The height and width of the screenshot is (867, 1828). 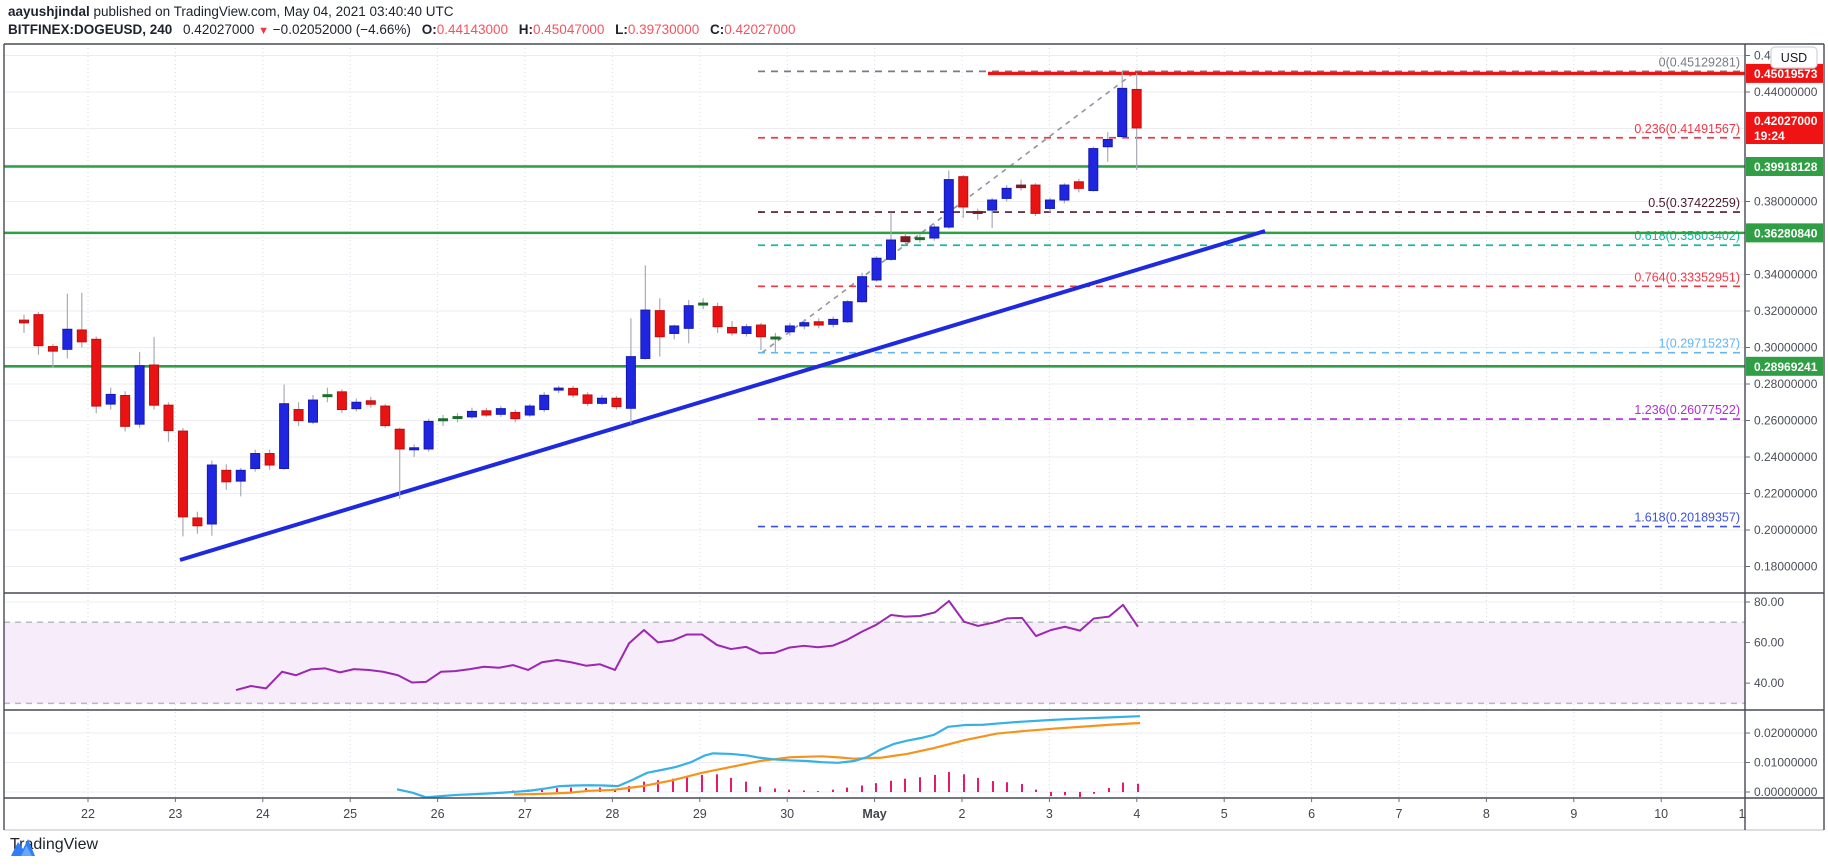 What do you see at coordinates (1694, 203) in the screenshot?
I see `fib-level-label: 0.5(0.37422259)` at bounding box center [1694, 203].